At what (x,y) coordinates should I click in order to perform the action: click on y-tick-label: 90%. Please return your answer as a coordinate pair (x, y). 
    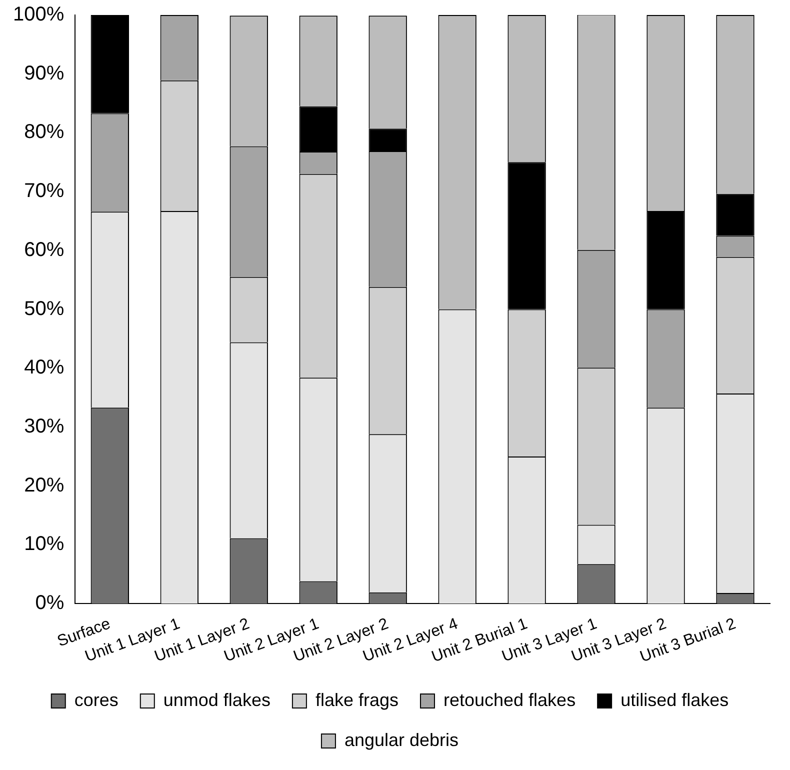
    Looking at the image, I should click on (44, 73).